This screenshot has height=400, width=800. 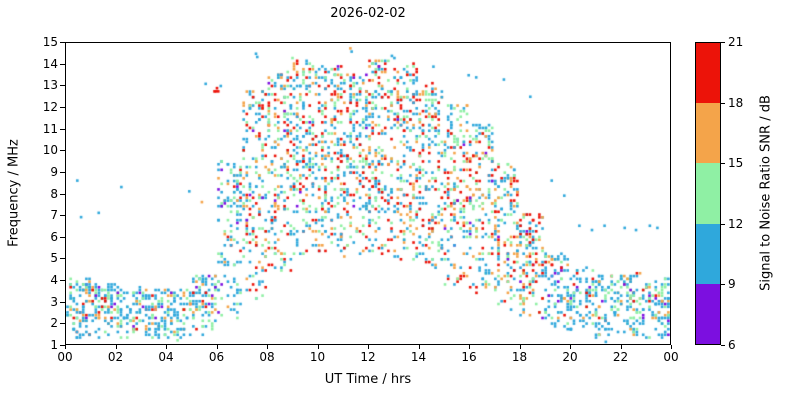 I want to click on y-tick-label: 14, so click(x=50, y=63).